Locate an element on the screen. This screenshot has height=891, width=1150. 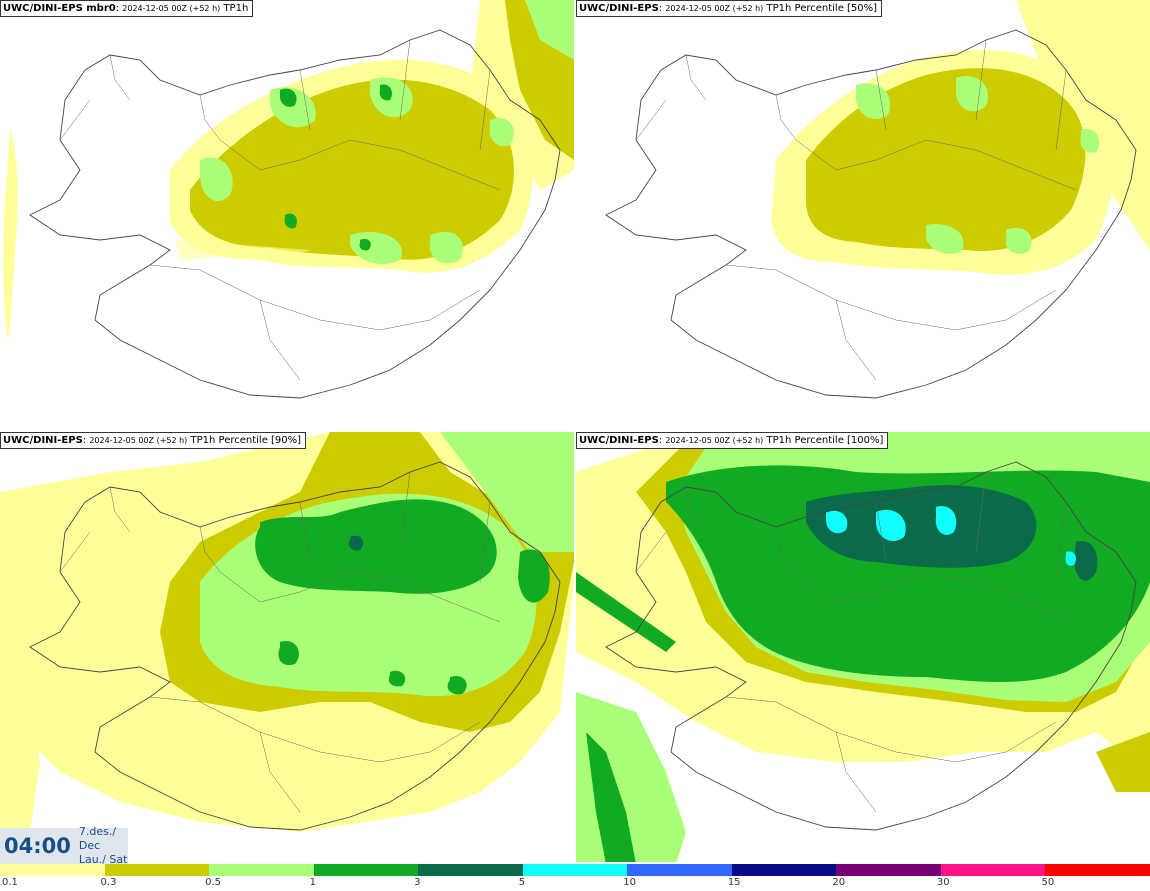
scale-tick-label: 30 is located at coordinates (943, 882).